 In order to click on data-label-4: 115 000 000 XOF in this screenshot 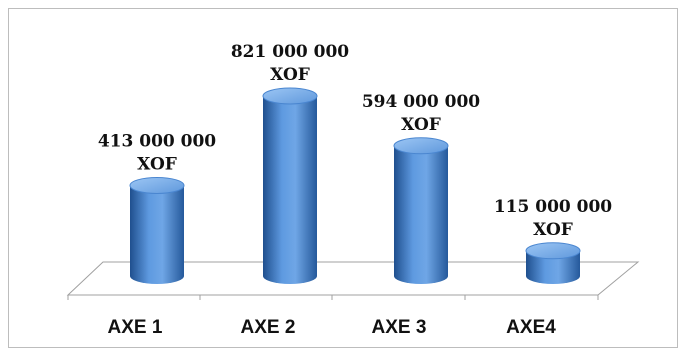, I will do `click(553, 218)`.